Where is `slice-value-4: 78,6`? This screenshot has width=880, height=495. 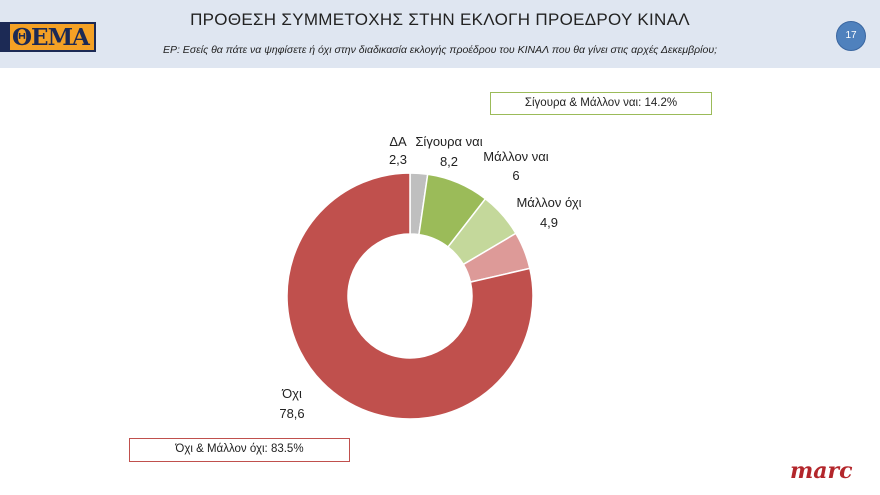 slice-value-4: 78,6 is located at coordinates (291, 413).